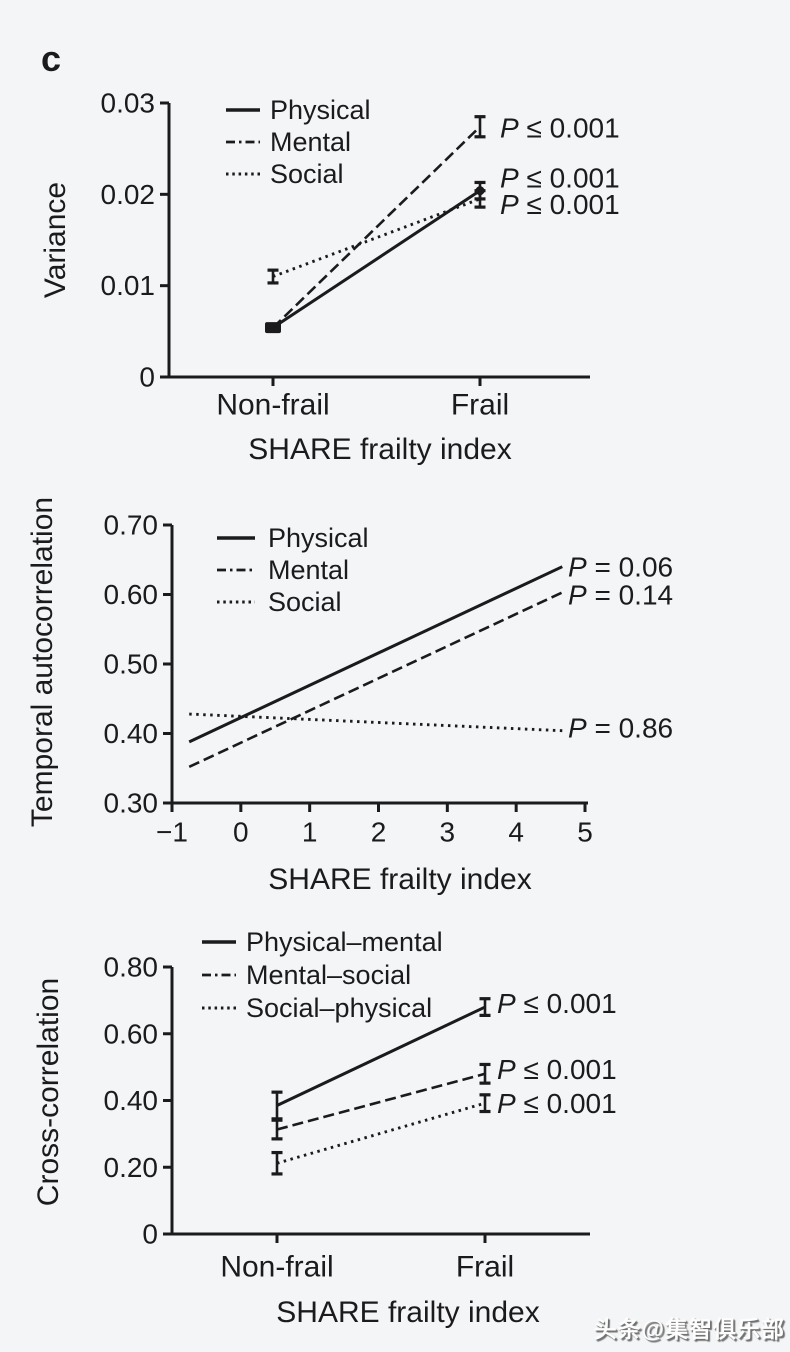 This screenshot has height=1352, width=790. What do you see at coordinates (241, 832) in the screenshot?
I see `x-tick-label: 0` at bounding box center [241, 832].